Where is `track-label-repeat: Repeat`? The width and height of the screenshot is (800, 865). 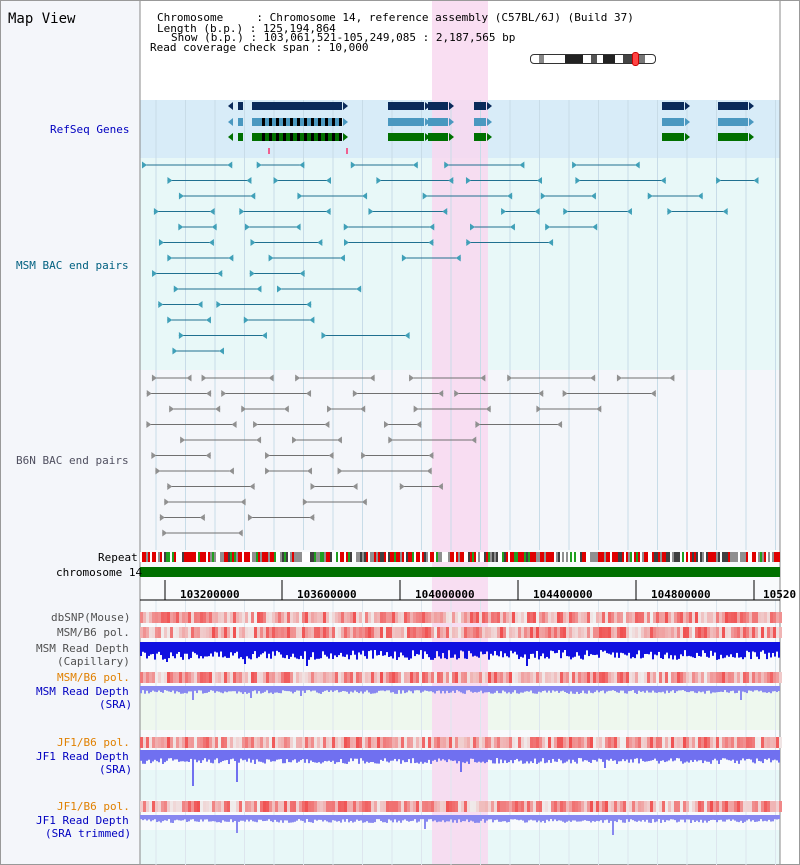 track-label-repeat: Repeat is located at coordinates (118, 557).